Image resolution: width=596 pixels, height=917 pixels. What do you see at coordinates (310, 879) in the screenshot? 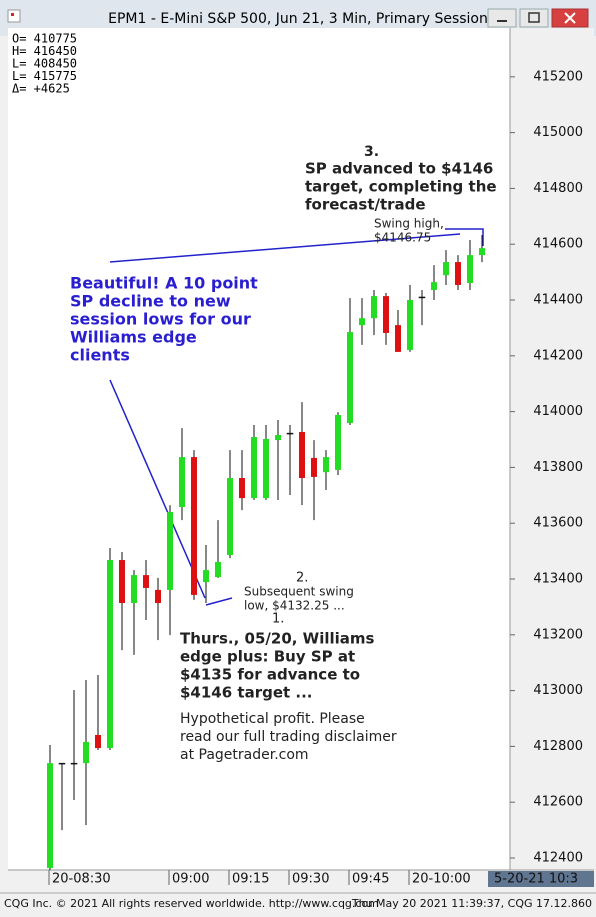
I see `x-tick-label: 09:30` at bounding box center [310, 879].